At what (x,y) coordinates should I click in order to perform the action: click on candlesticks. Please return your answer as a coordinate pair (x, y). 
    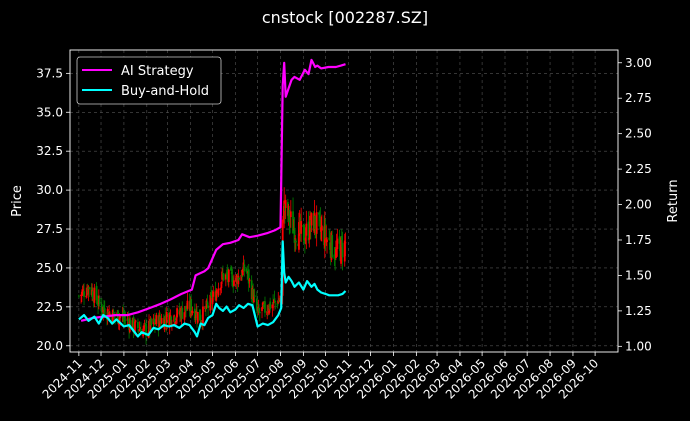
    Looking at the image, I should click on (212, 266).